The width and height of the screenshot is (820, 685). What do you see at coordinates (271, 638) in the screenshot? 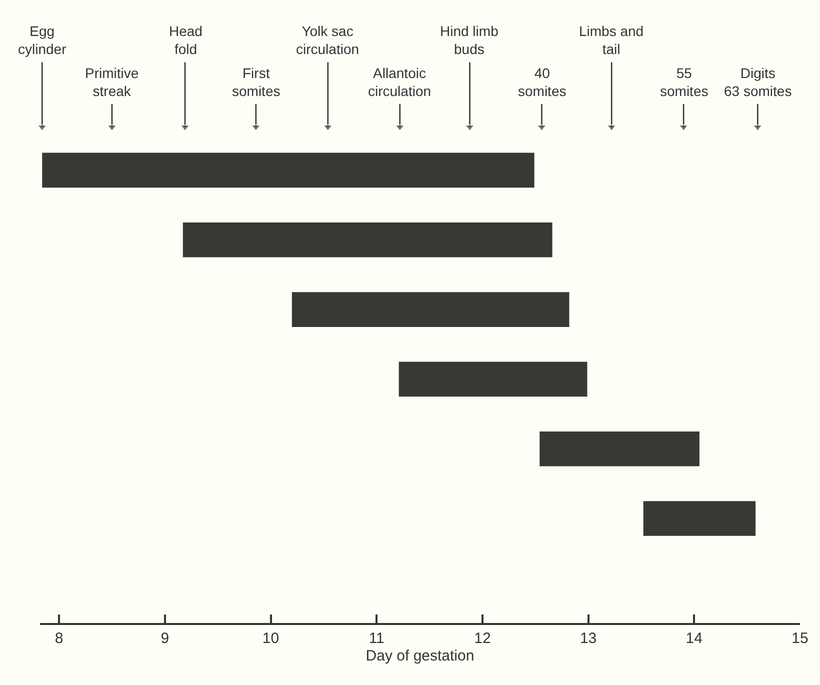
I see `x-tick-label: 10` at bounding box center [271, 638].